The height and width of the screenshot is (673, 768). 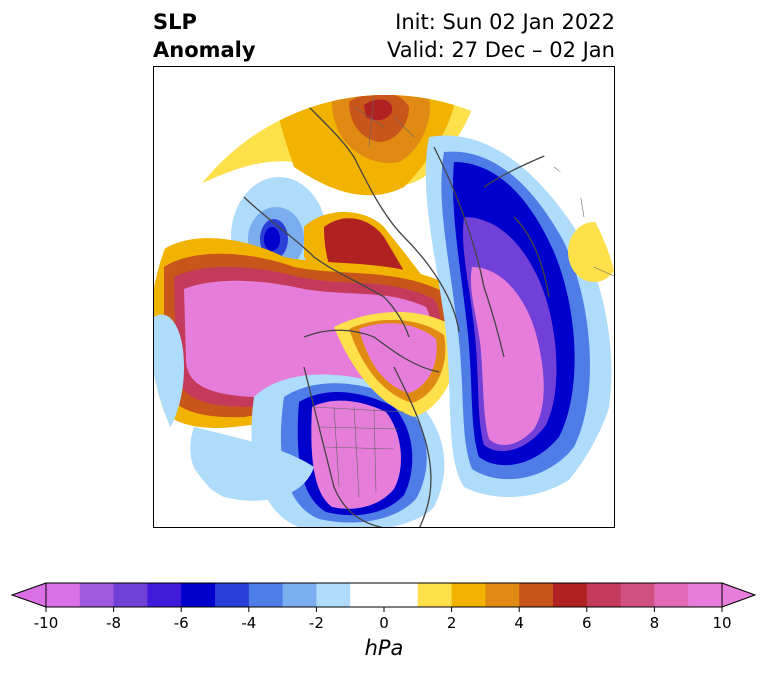 I want to click on colorbar-tick-label: -6, so click(x=181, y=623).